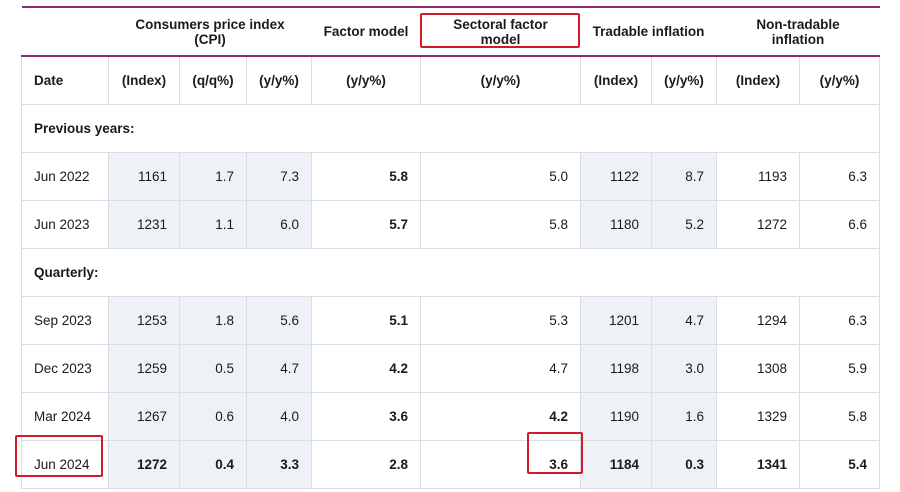  I want to click on cell-cpi-yy: 6.0, so click(279, 224).